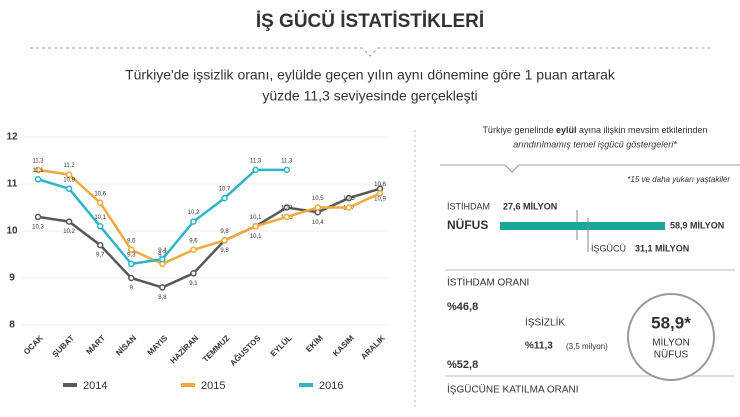  What do you see at coordinates (95, 344) in the screenshot?
I see `x-tick-label: MART` at bounding box center [95, 344].